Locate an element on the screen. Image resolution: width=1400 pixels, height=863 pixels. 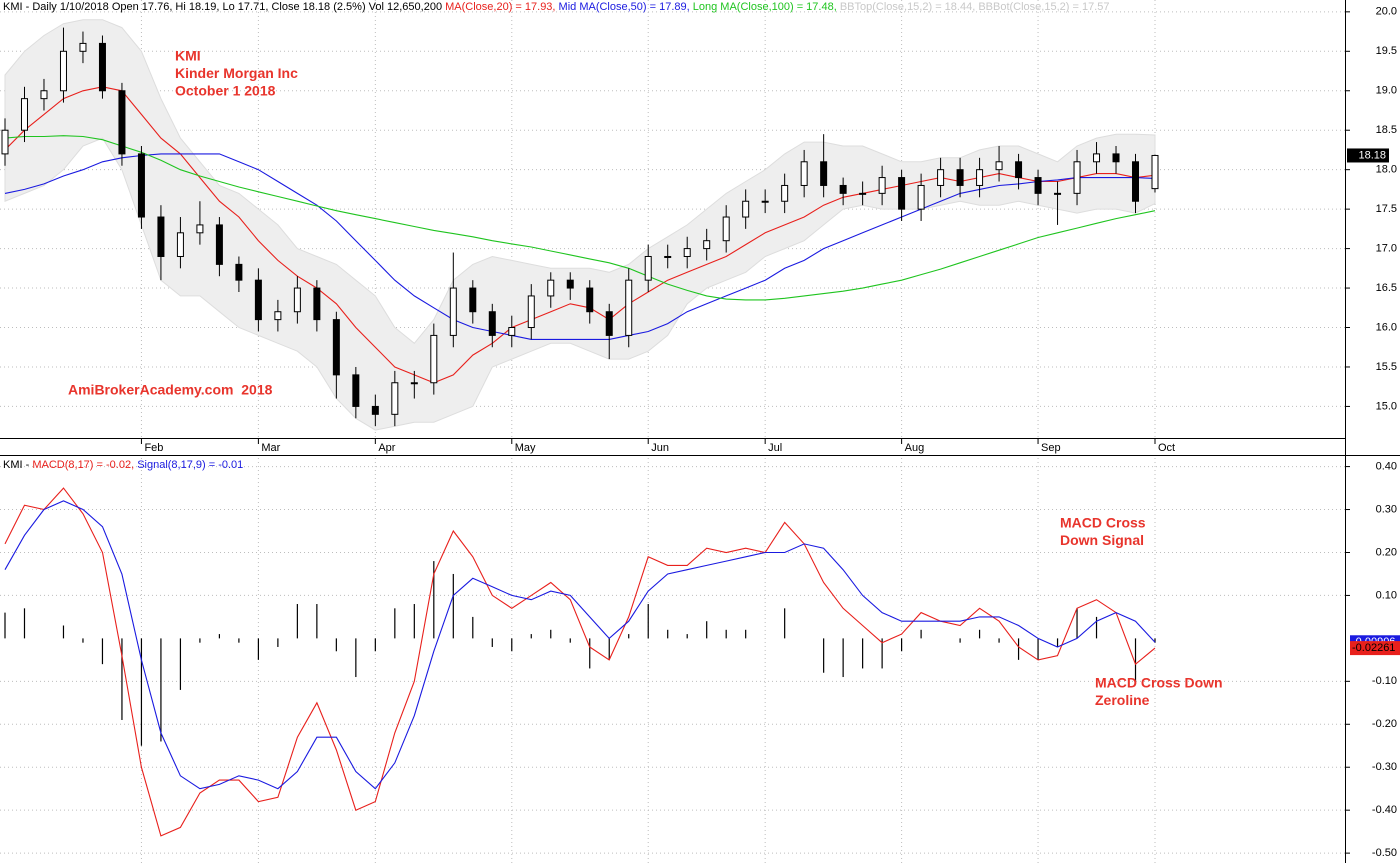
annotation: October 1 2018 is located at coordinates (225, 91).